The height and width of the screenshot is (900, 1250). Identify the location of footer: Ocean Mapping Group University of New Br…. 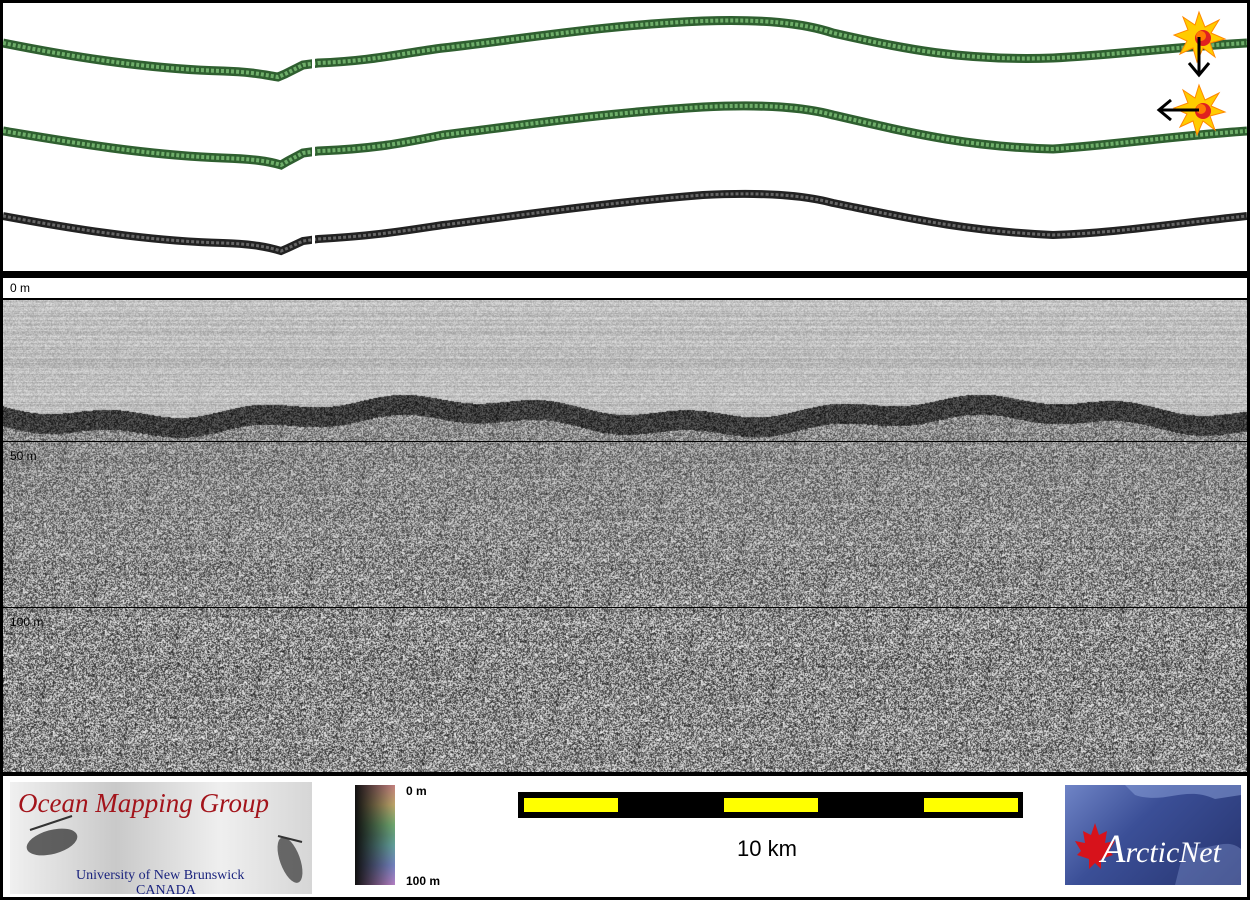
(625, 836).